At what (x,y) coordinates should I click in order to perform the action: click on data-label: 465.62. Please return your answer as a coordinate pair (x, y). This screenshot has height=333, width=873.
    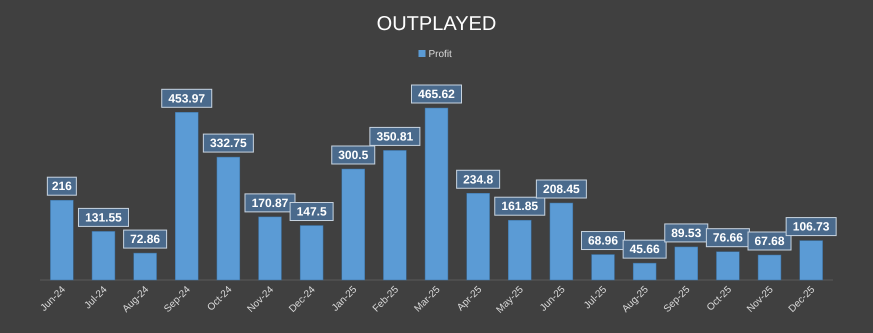
    Looking at the image, I should click on (437, 94).